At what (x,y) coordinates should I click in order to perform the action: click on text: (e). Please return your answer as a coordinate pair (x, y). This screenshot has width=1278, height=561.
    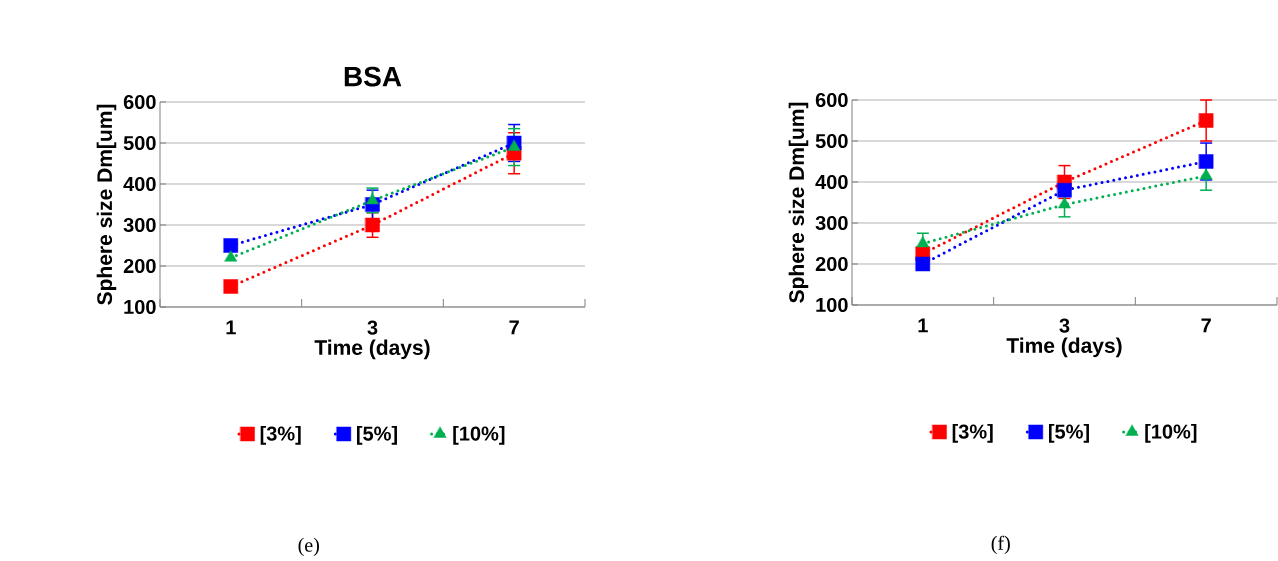
    Looking at the image, I should click on (308, 546).